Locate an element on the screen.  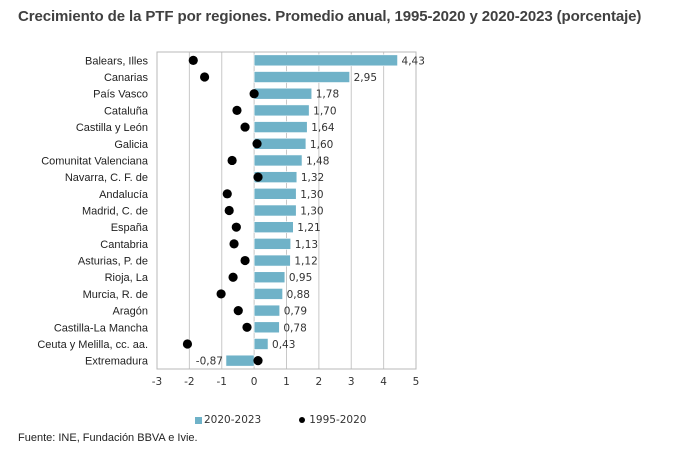
bar-value-label: 1,60 is located at coordinates (321, 145).